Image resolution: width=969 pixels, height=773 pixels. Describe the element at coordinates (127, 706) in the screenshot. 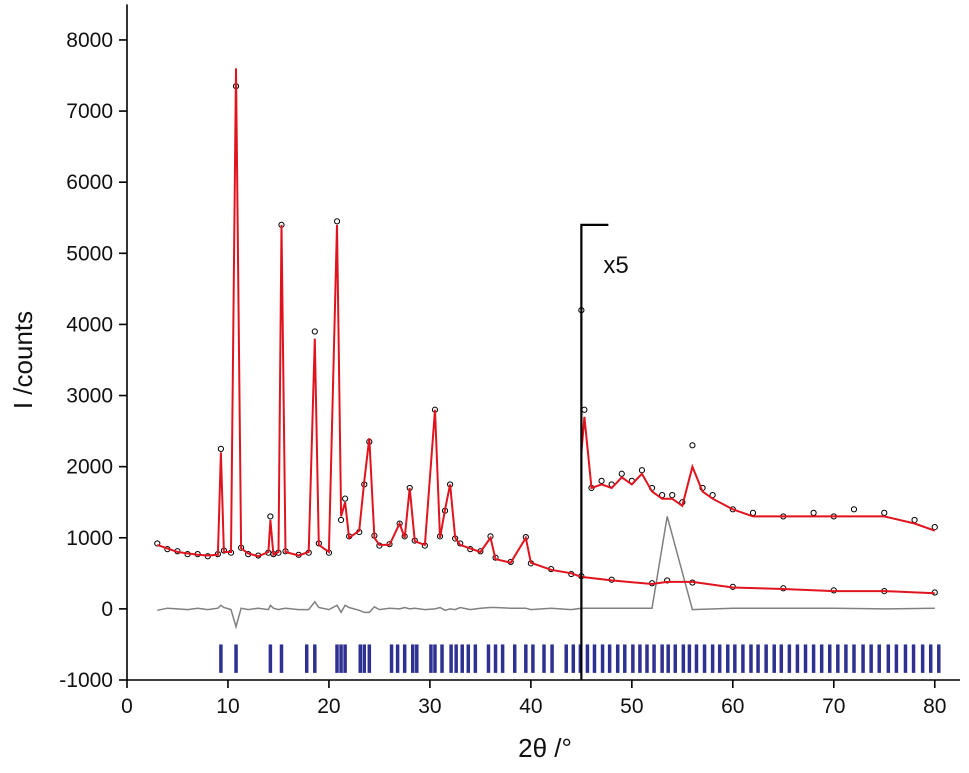

I see `x-tick-label: 0` at that location.